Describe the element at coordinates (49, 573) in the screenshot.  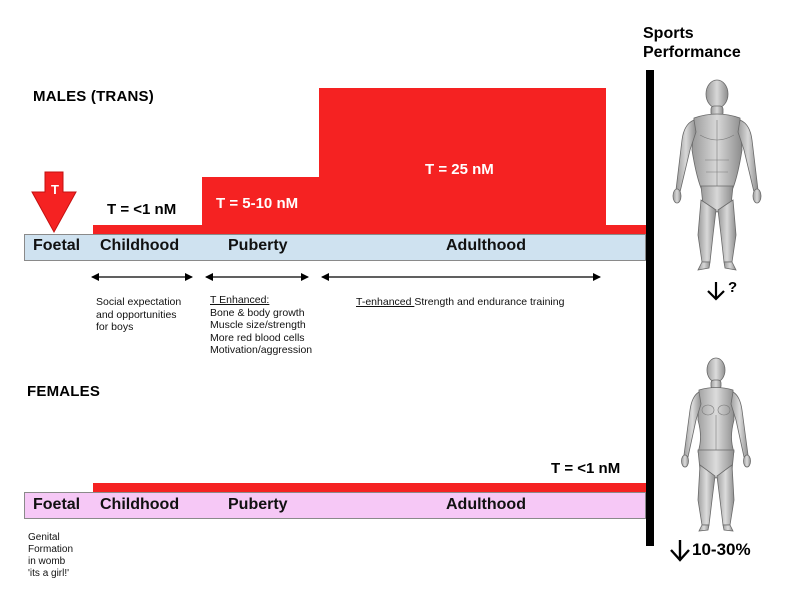
I see `female-foetal-note-line: 'its a girl!'` at that location.